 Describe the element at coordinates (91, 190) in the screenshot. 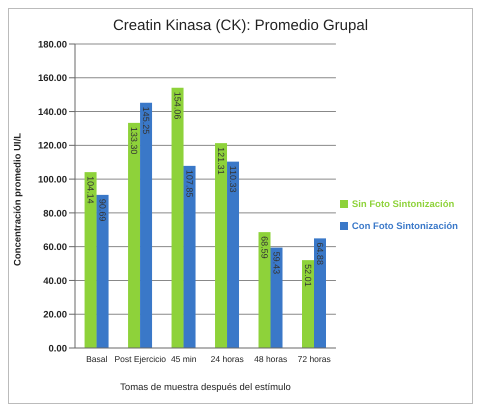

I see `data-label: 104.14` at that location.